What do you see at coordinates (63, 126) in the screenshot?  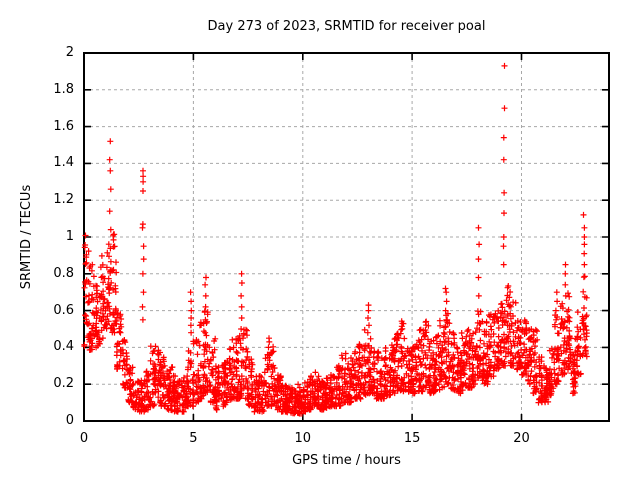 I see `y-tick-label: 1.6` at bounding box center [63, 126].